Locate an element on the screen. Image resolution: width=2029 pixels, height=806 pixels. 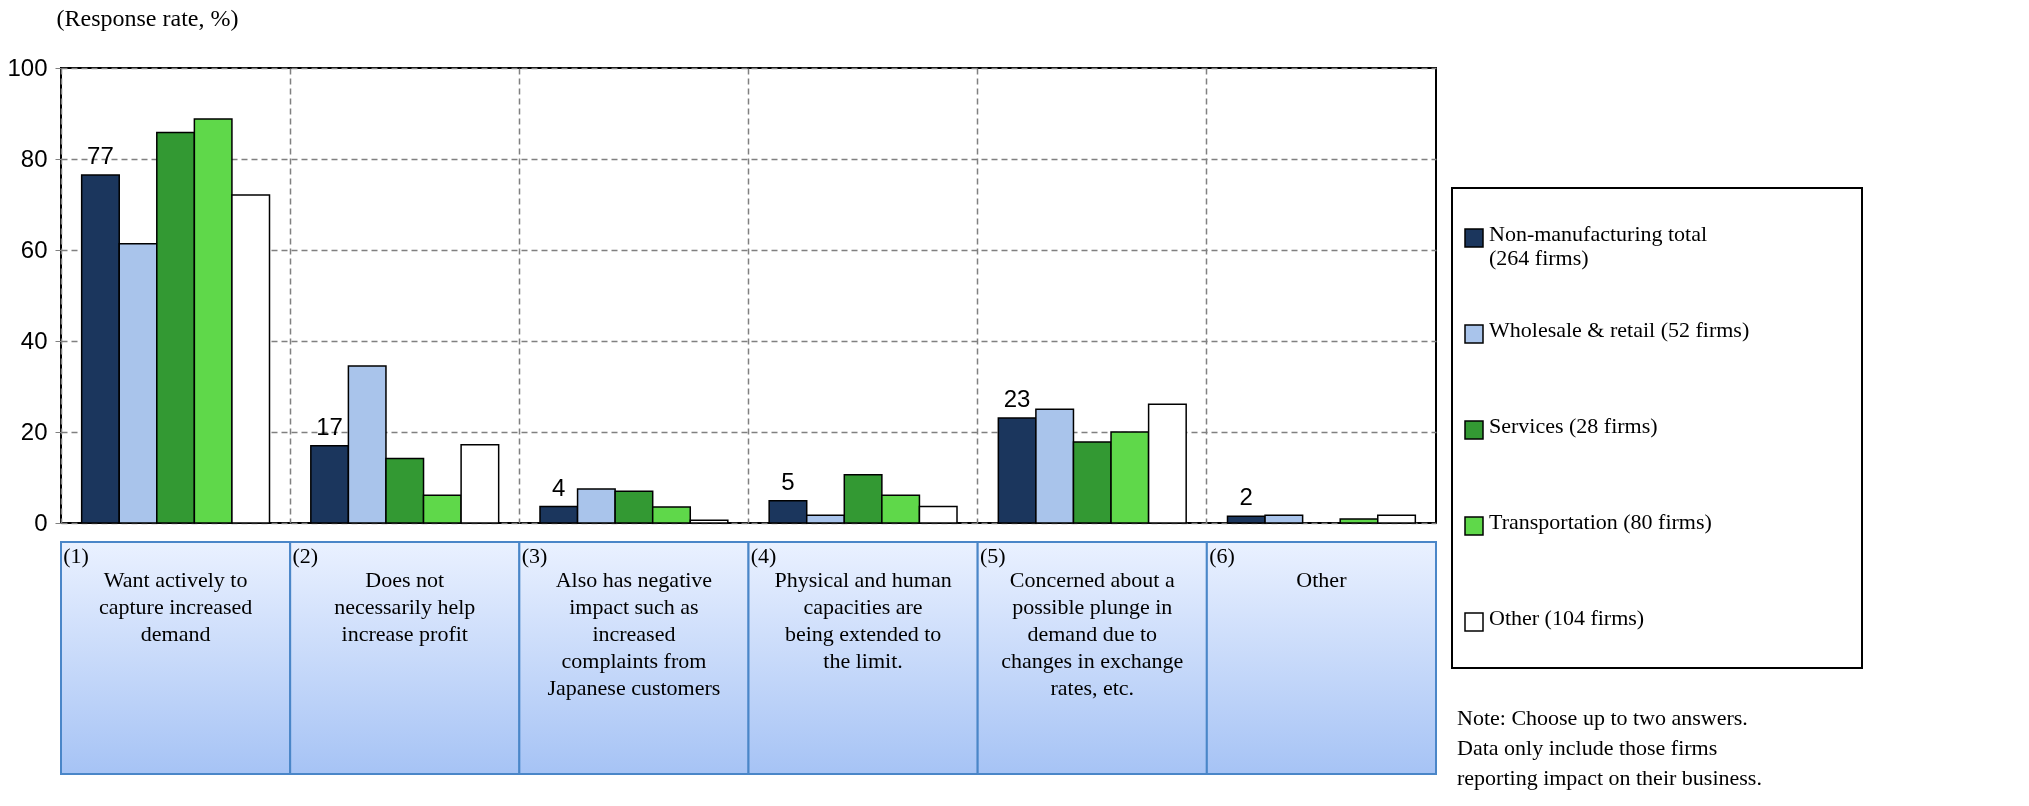
category-label: (5) Concerned about a possible plunge in demand due to changes in exchange rates, etc. is located at coordinates (1081, 621).